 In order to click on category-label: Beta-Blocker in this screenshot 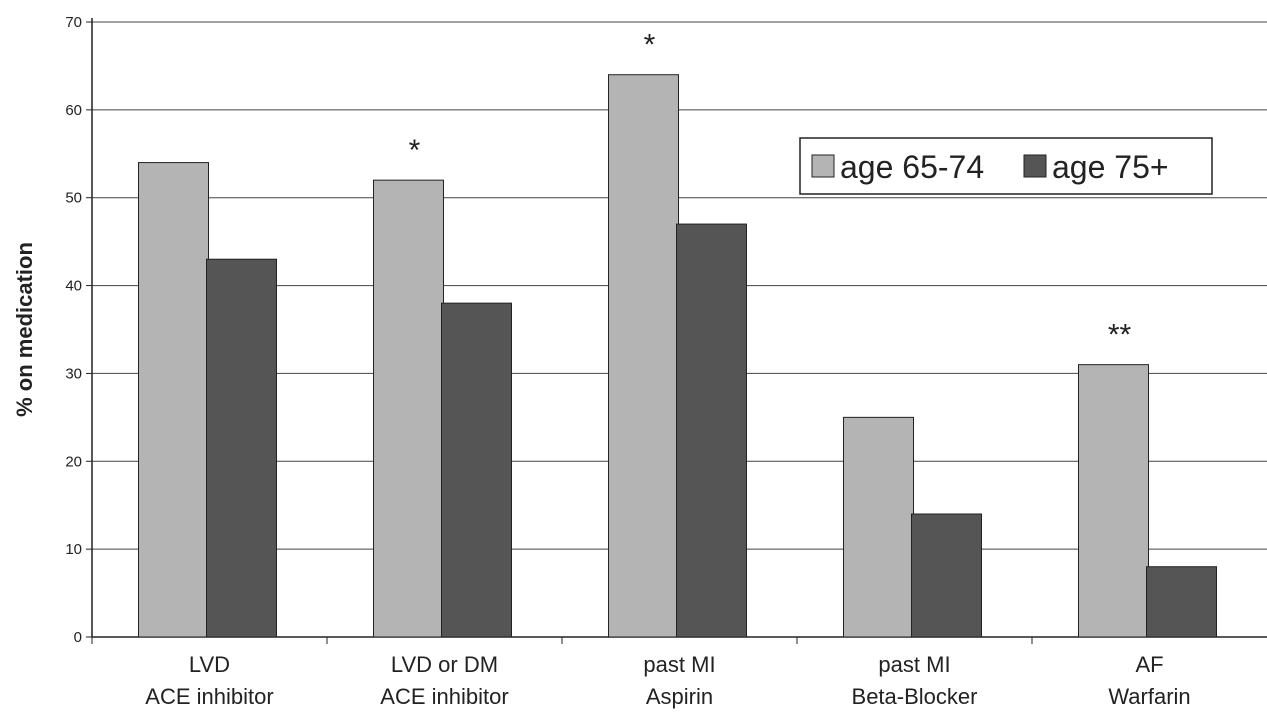, I will do `click(915, 696)`.